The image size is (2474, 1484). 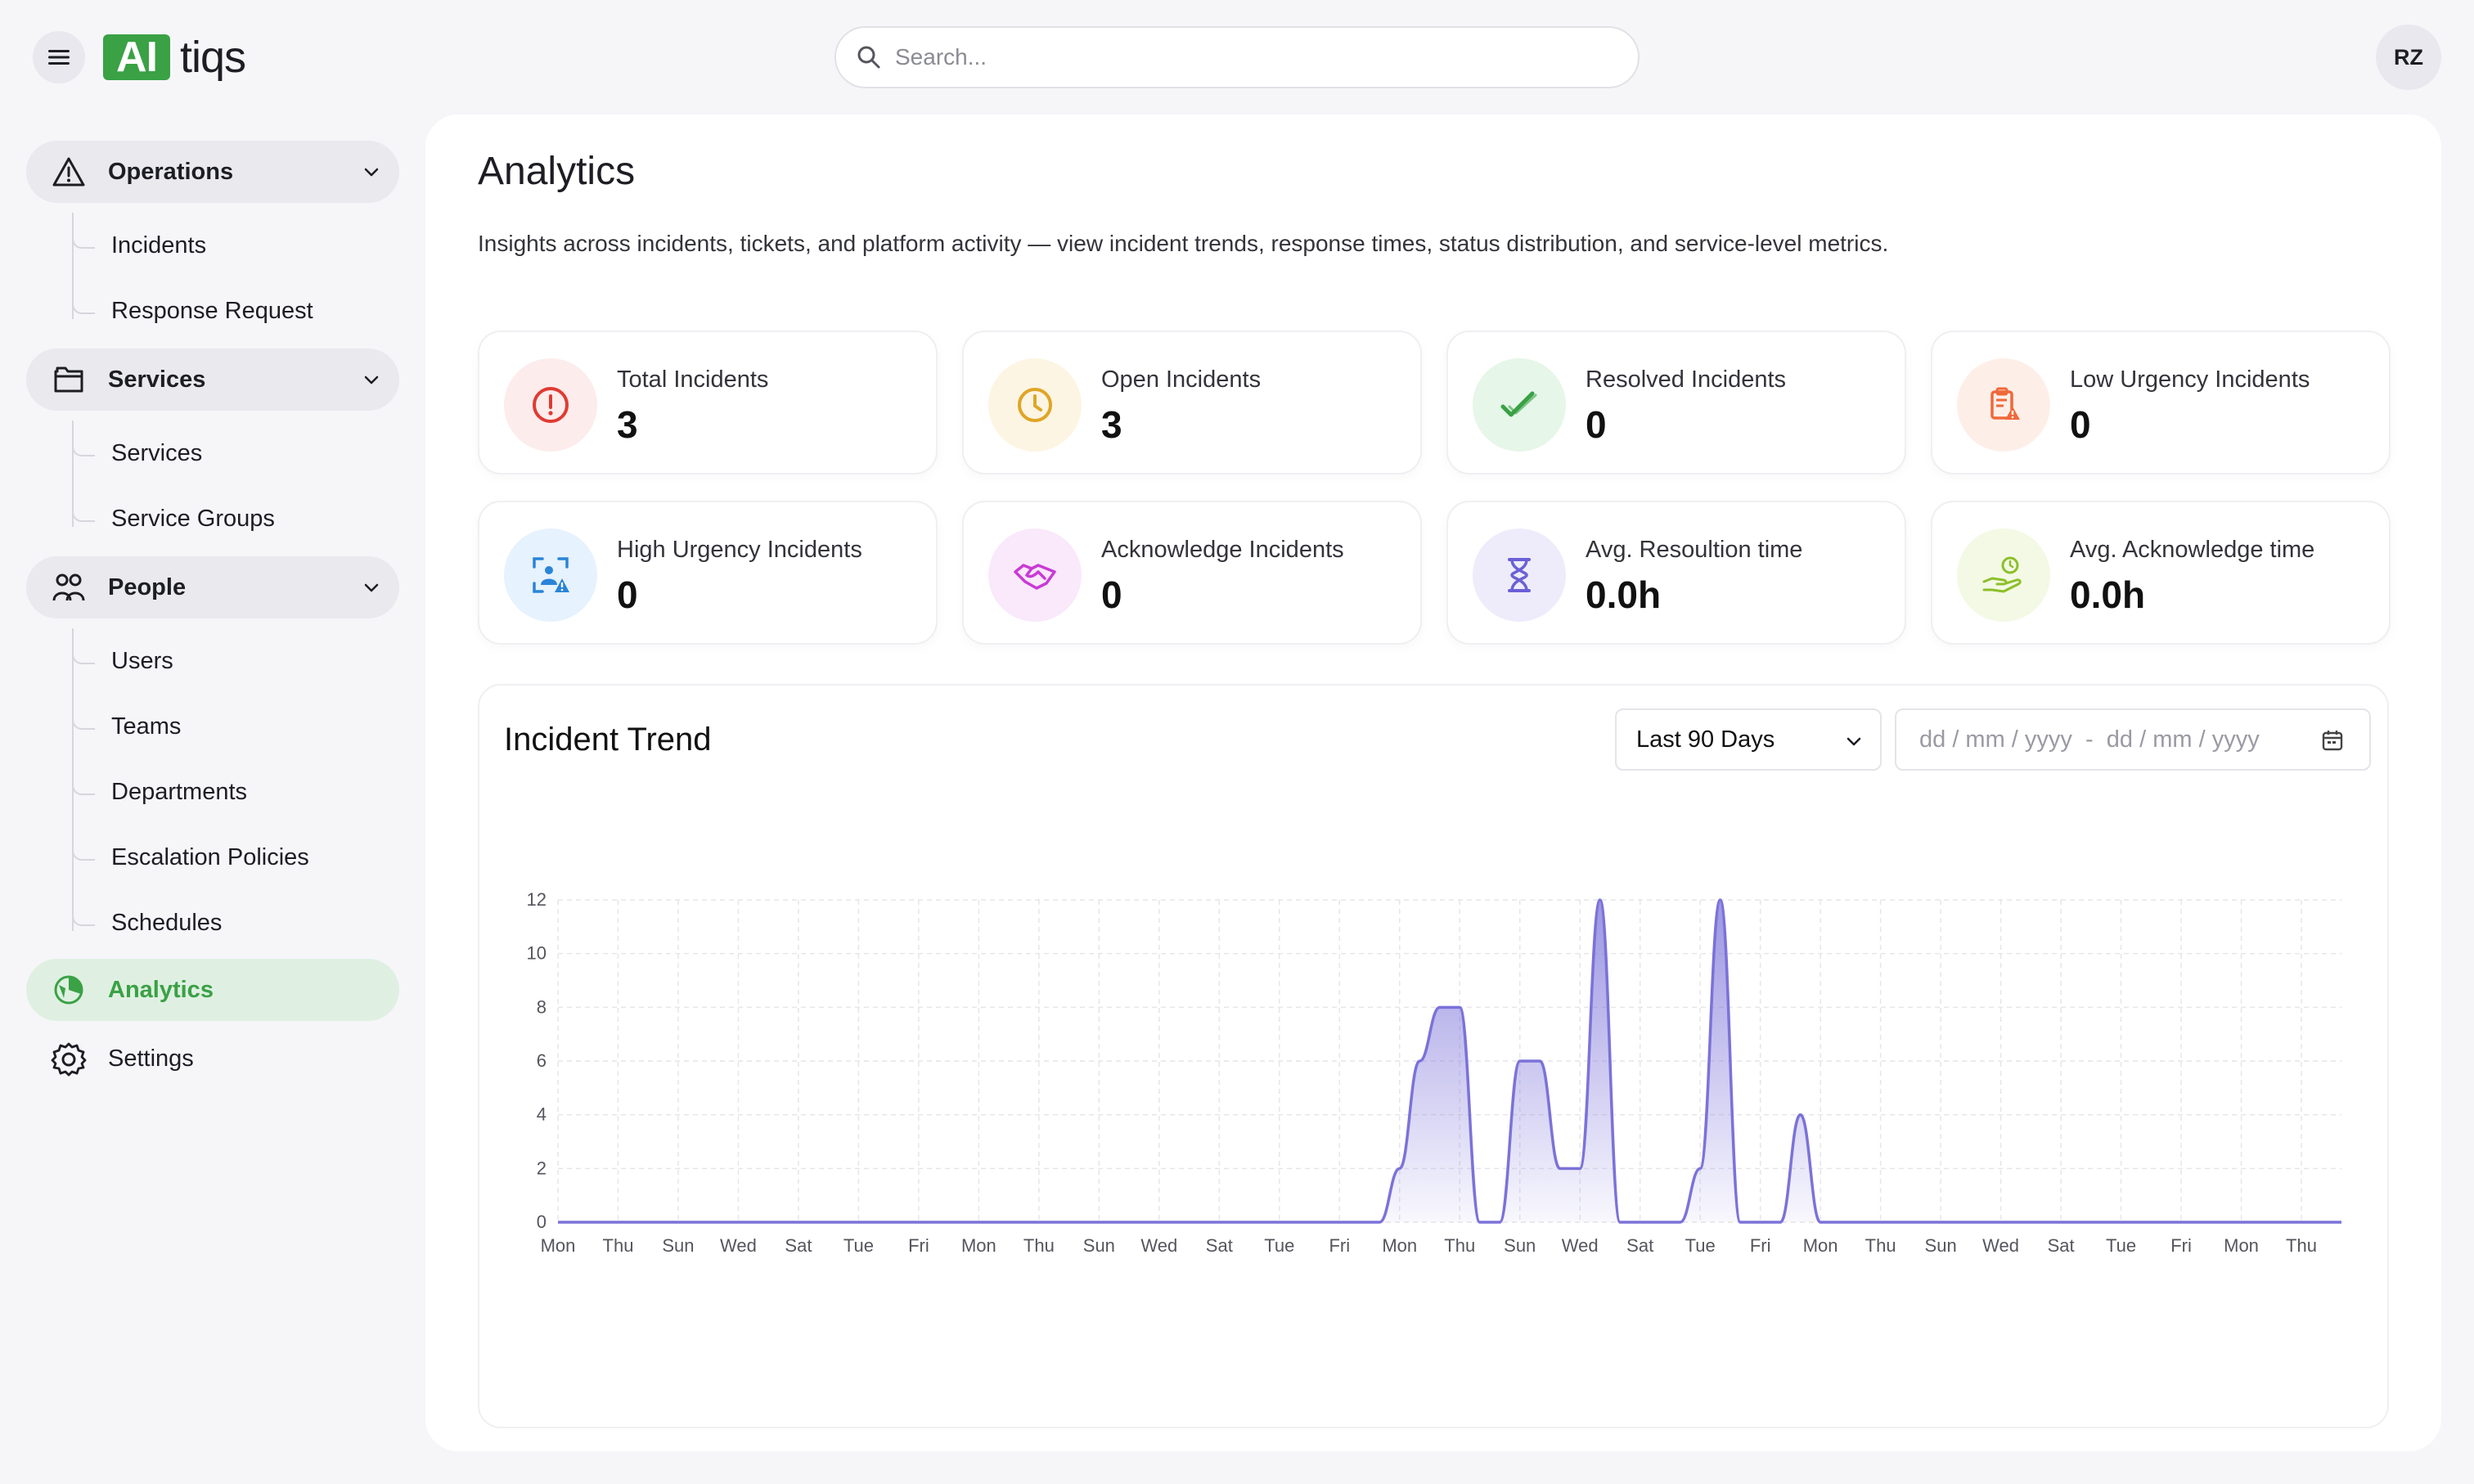 I want to click on sidebar-group-label: People, so click(x=147, y=586).